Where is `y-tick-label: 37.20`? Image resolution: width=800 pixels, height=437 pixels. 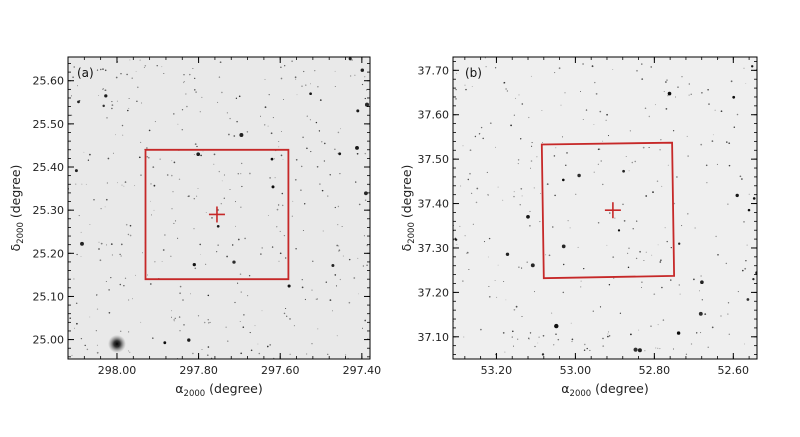
y-tick-label: 37.20 is located at coordinates (434, 292).